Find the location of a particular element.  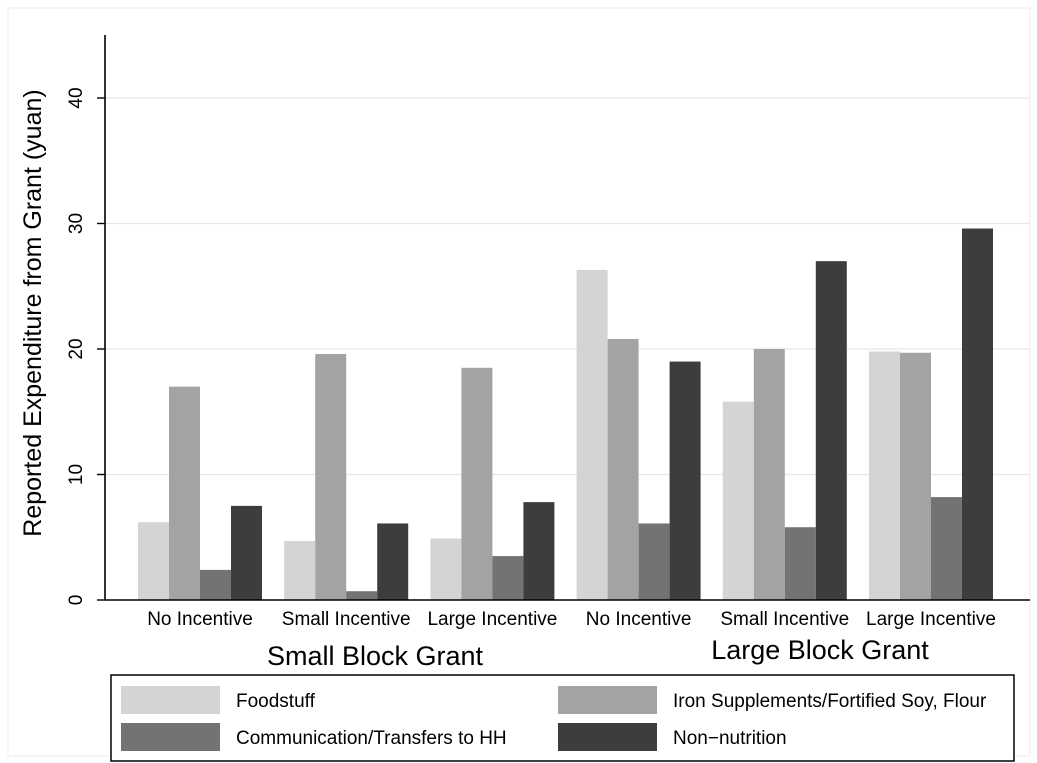

y-tick-label: 40 is located at coordinates (76, 97).